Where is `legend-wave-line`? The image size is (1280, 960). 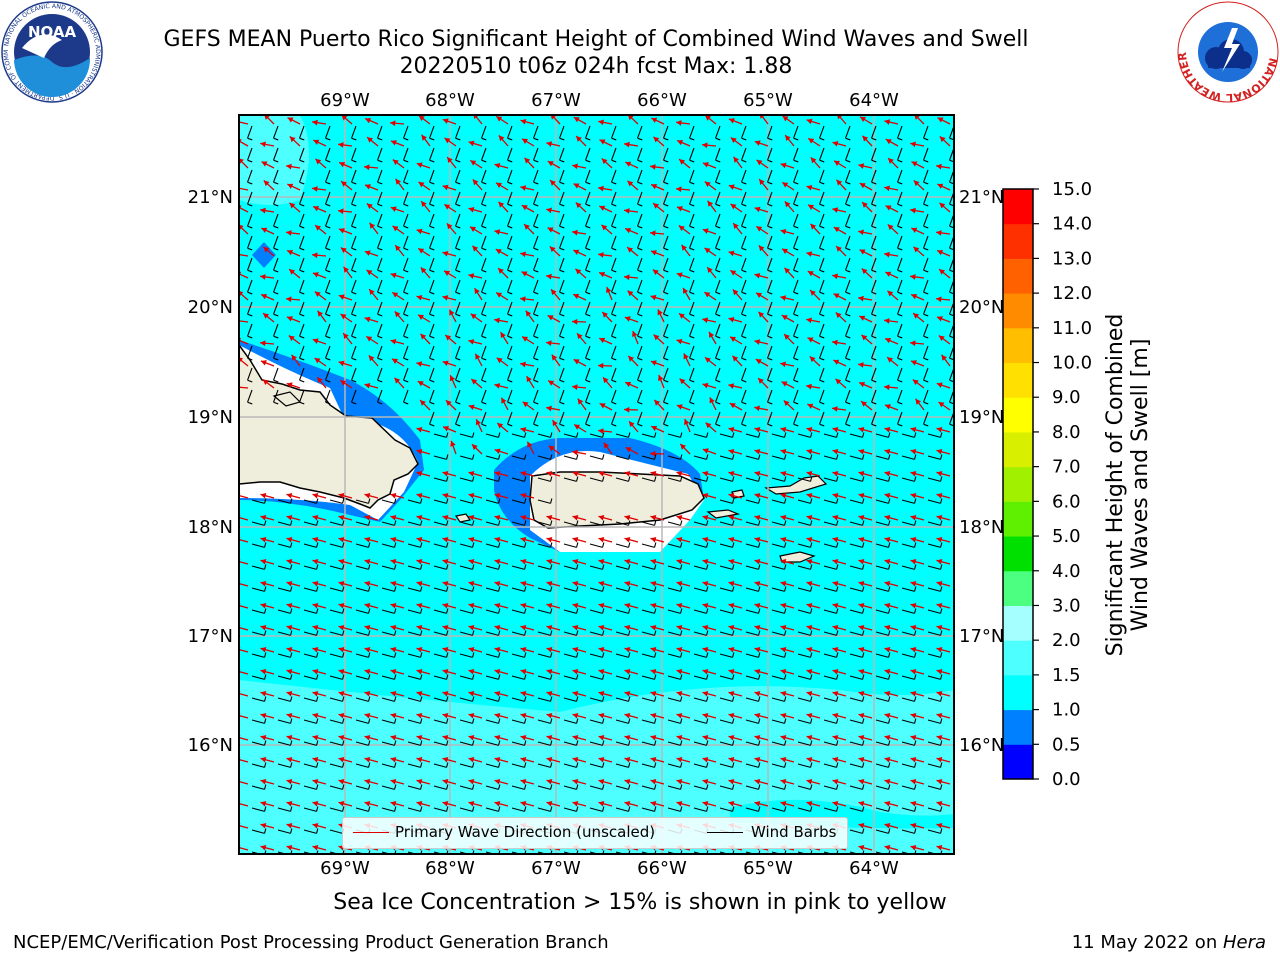
legend-wave-line is located at coordinates (371, 832).